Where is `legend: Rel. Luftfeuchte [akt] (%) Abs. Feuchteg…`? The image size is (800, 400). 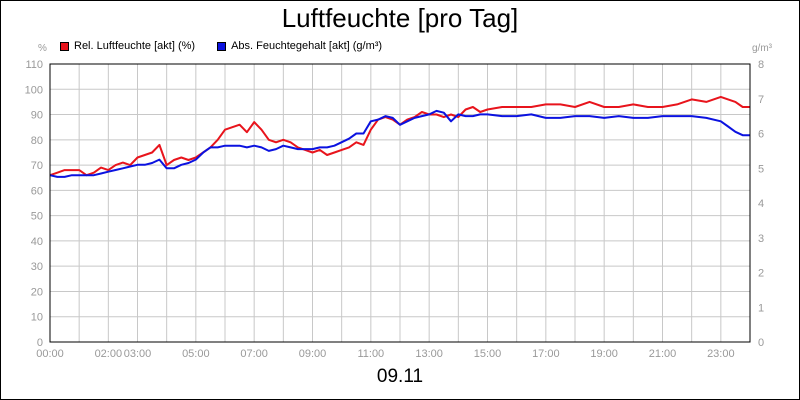 legend: Rel. Luftfeuchte [akt] (%) Abs. Feuchteg… is located at coordinates (221, 46).